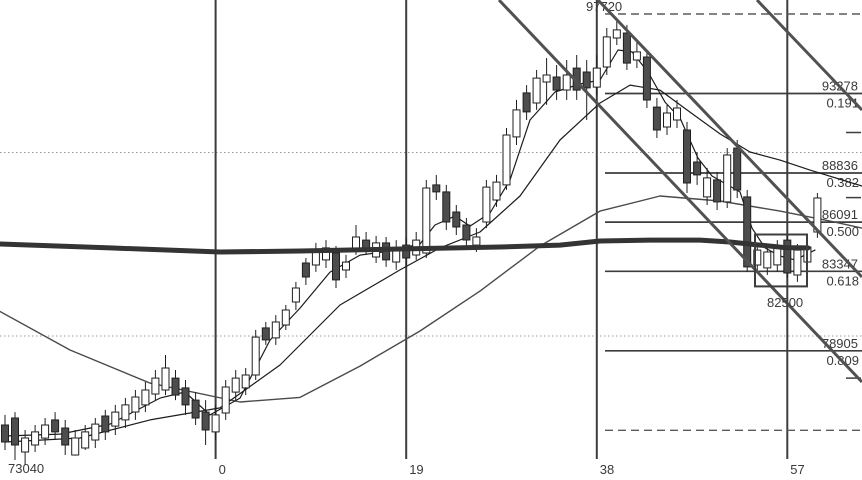  I want to click on swing-low-label: 73040, so click(26, 468).